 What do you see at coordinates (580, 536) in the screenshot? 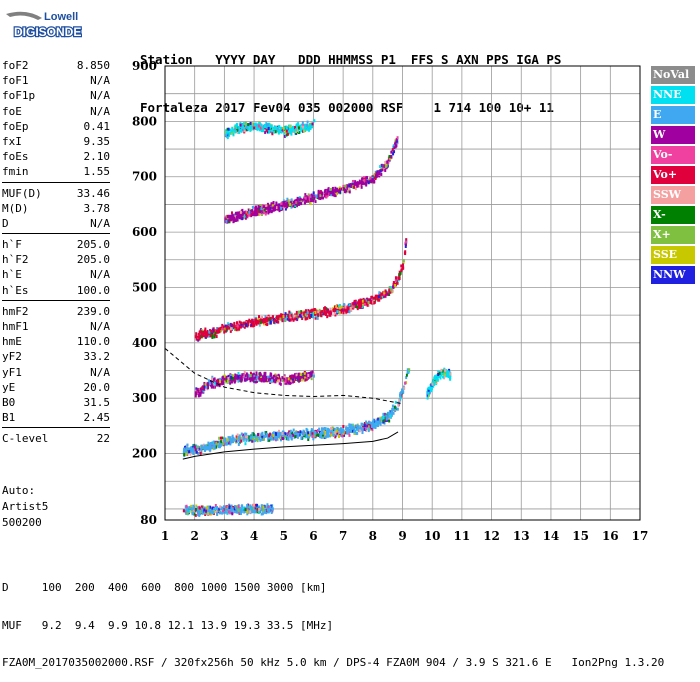
I see `x-tick-label: 15` at bounding box center [580, 536].